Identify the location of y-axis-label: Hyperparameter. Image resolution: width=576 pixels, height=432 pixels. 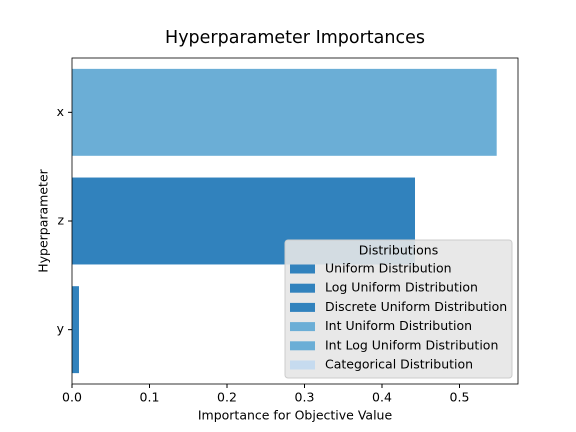
(43, 220).